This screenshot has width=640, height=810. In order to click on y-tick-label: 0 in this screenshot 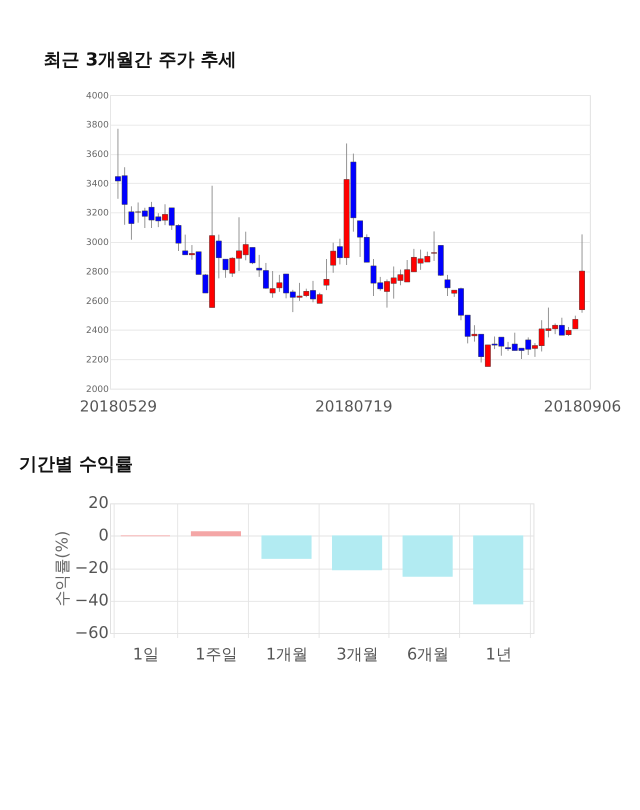, I will do `click(103, 535)`.